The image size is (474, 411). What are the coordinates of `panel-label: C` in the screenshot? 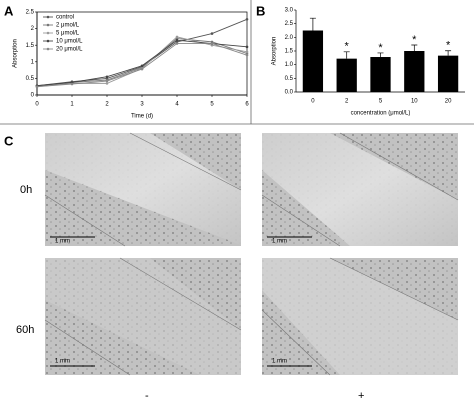 It's located at (9, 140).